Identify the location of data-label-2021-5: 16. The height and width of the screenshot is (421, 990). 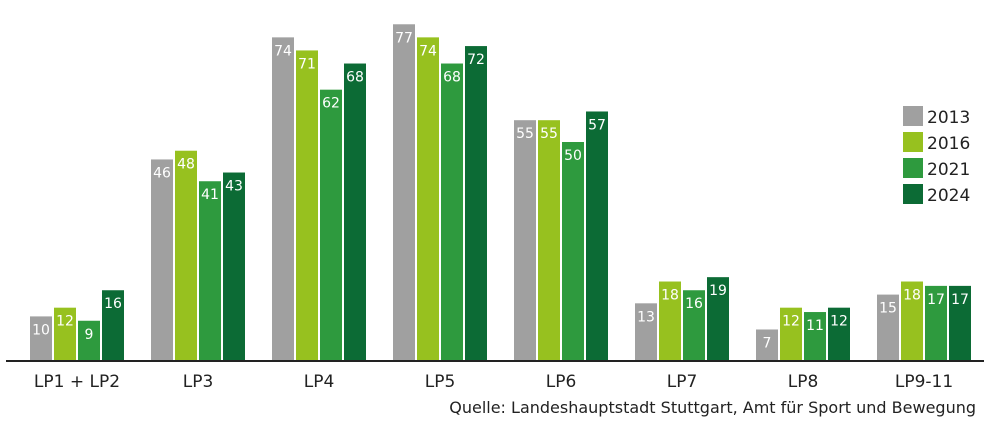
(694, 304).